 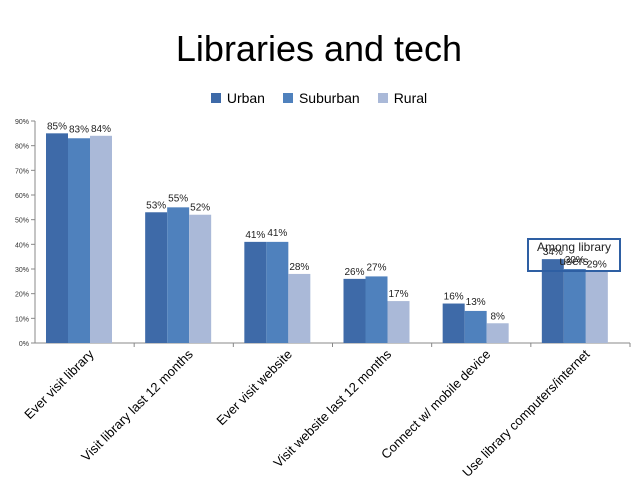 I want to click on legend-swatch-suburban, so click(x=287, y=98).